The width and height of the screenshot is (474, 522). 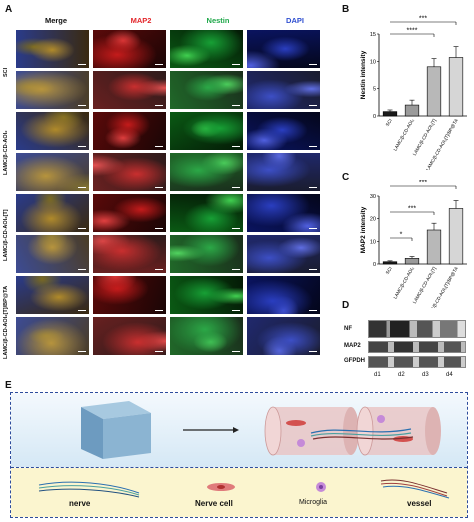 I want to click on panel-a-letter: A, so click(x=9, y=9).